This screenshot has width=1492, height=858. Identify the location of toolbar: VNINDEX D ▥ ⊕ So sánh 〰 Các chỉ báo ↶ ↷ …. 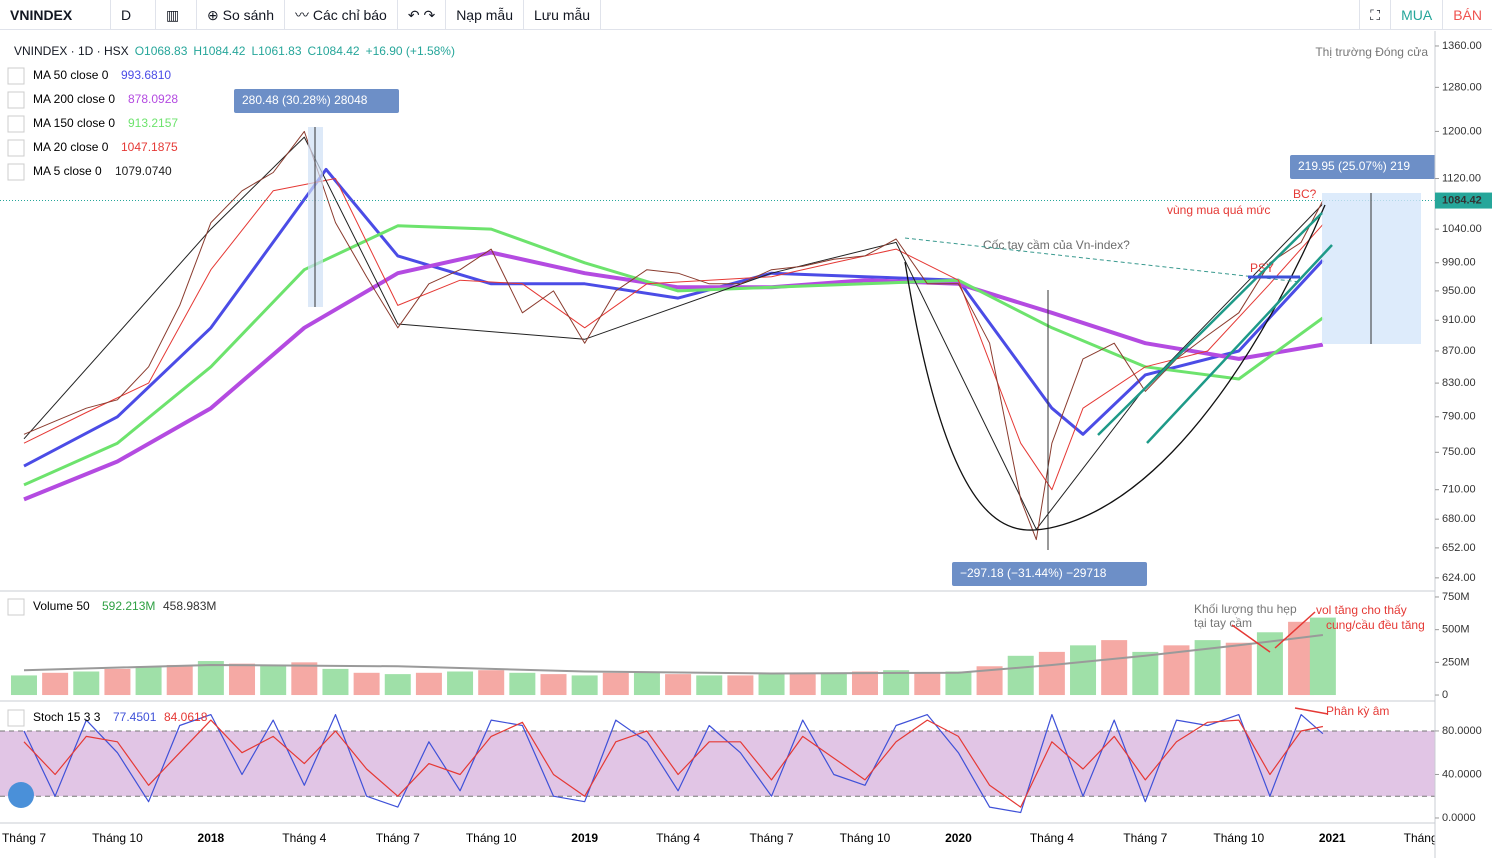
(746, 15).